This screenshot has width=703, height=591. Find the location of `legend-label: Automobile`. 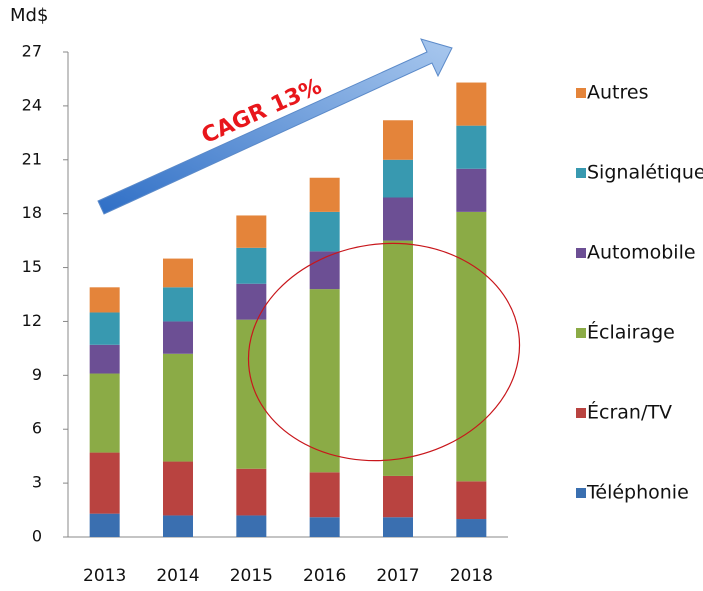

legend-label: Automobile is located at coordinates (641, 253).